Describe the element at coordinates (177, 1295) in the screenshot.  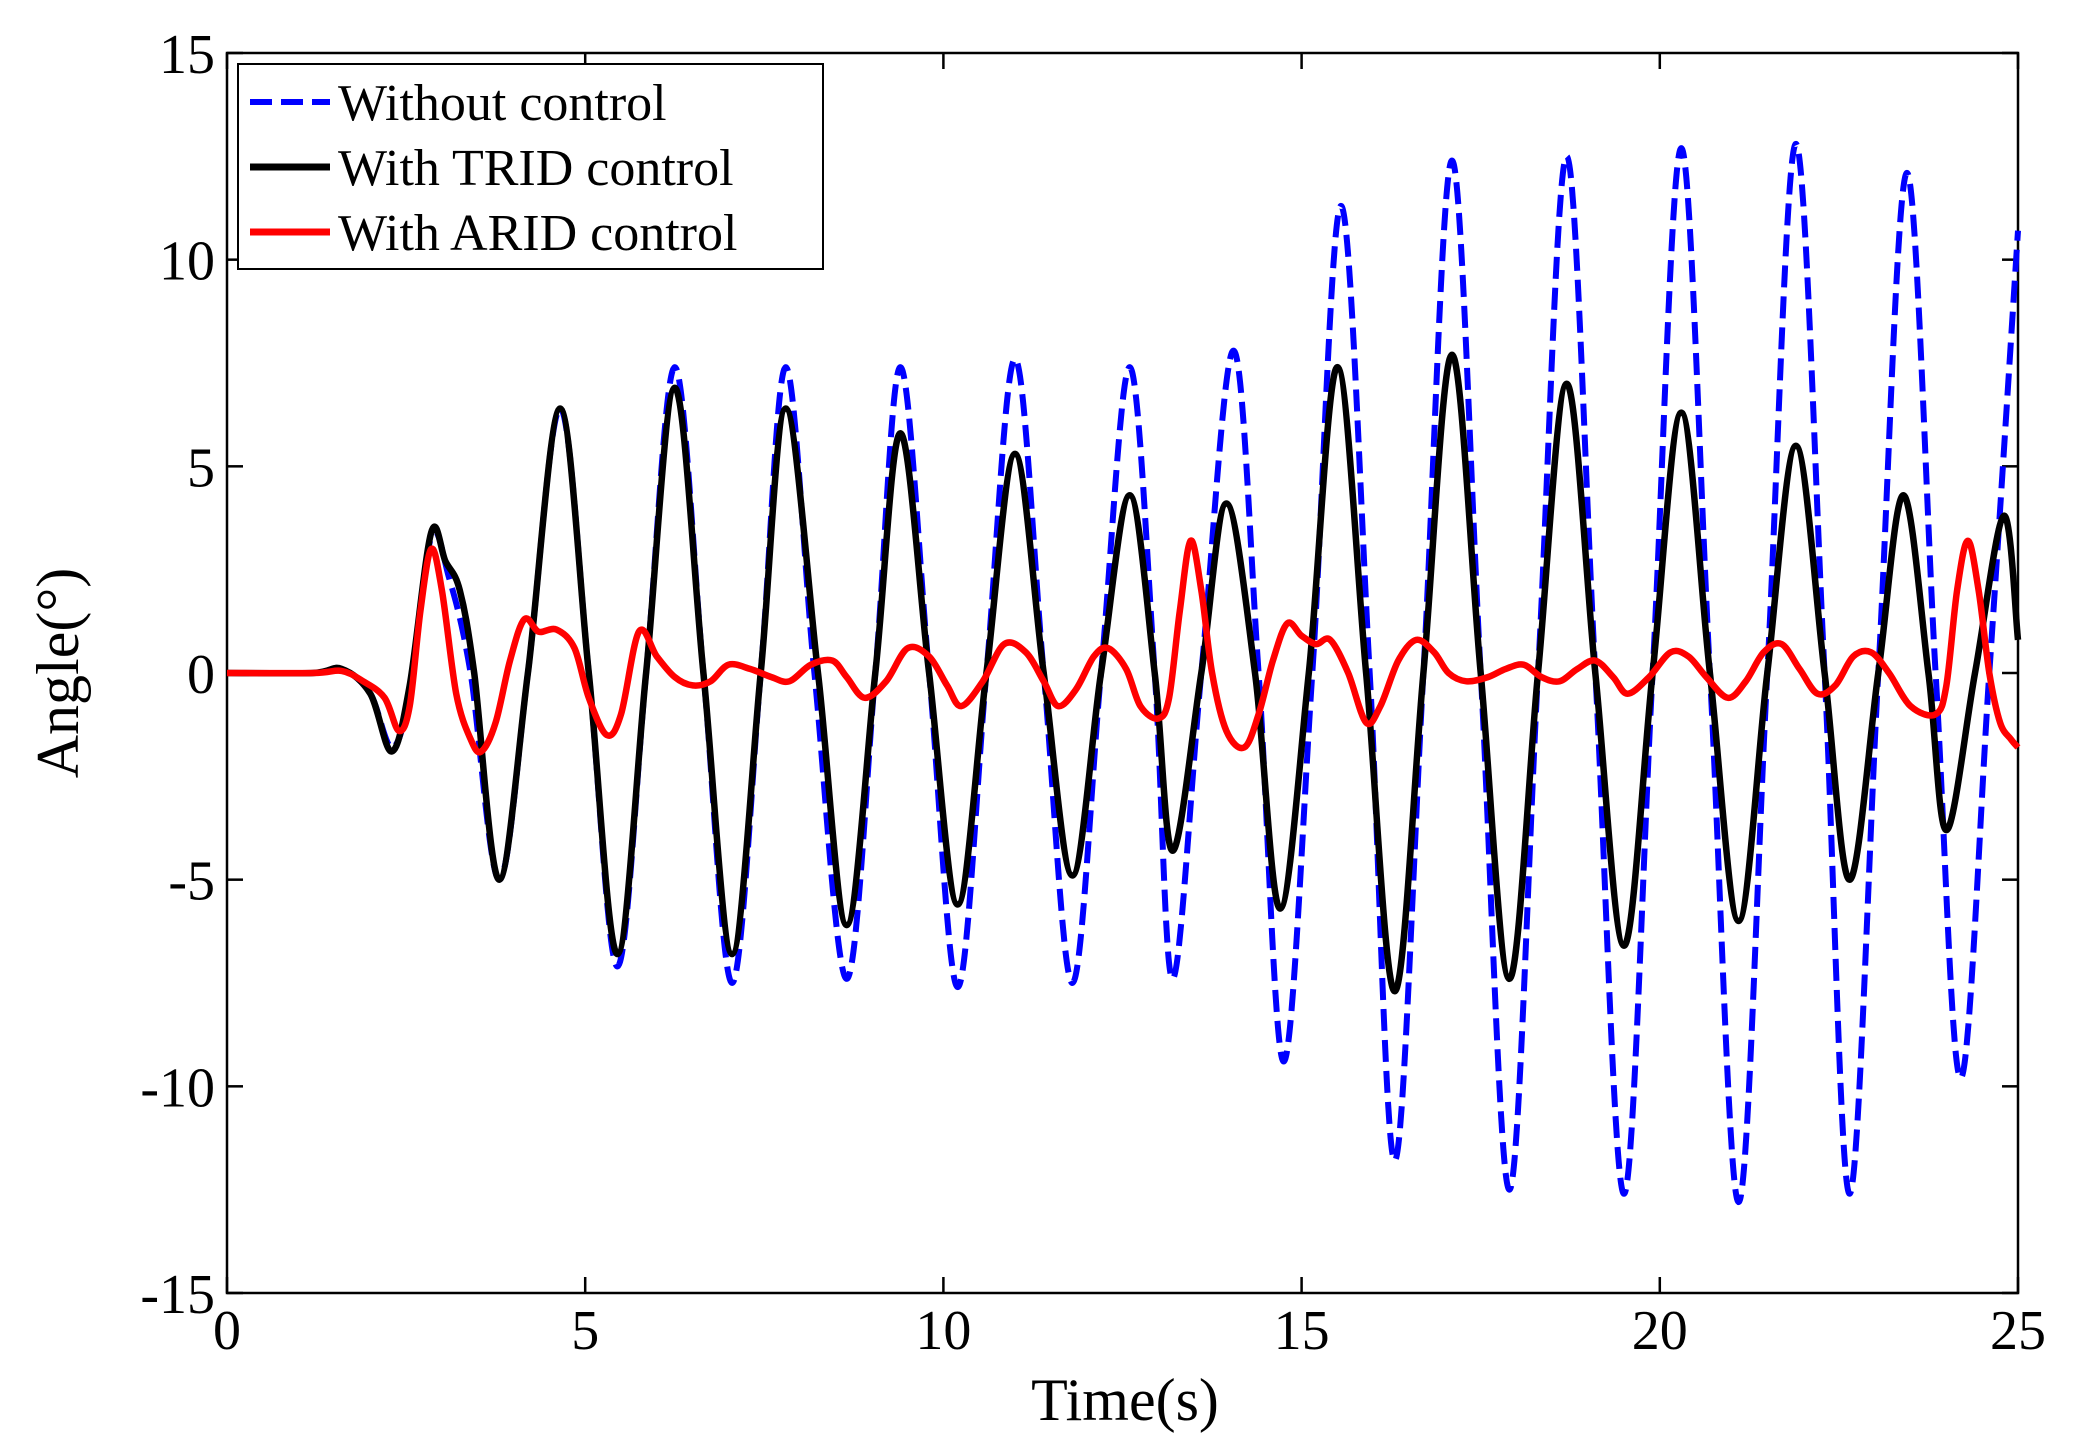
I see `y-tick-label: -15` at that location.